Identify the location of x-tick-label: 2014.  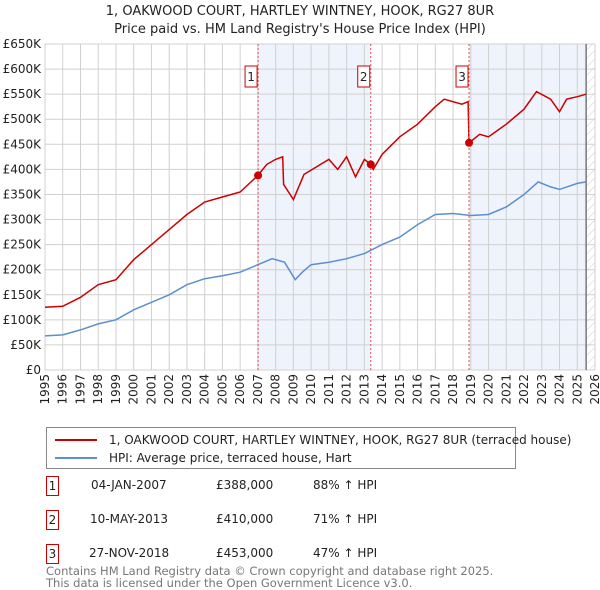
(382, 389).